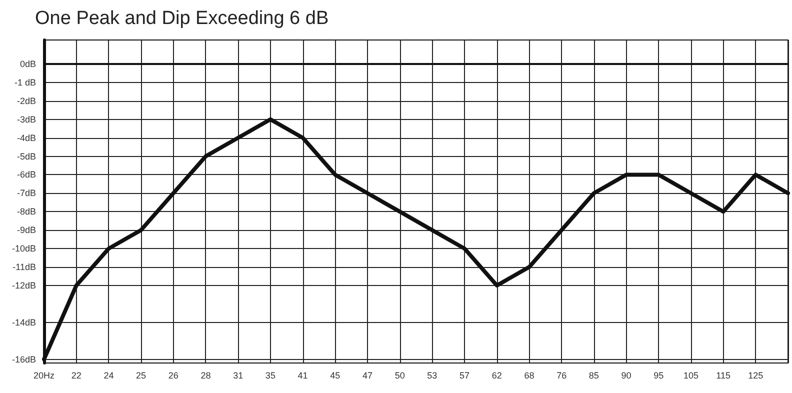 The height and width of the screenshot is (393, 792). Describe the element at coordinates (26, 230) in the screenshot. I see `y-tick-label: -9dB` at that location.